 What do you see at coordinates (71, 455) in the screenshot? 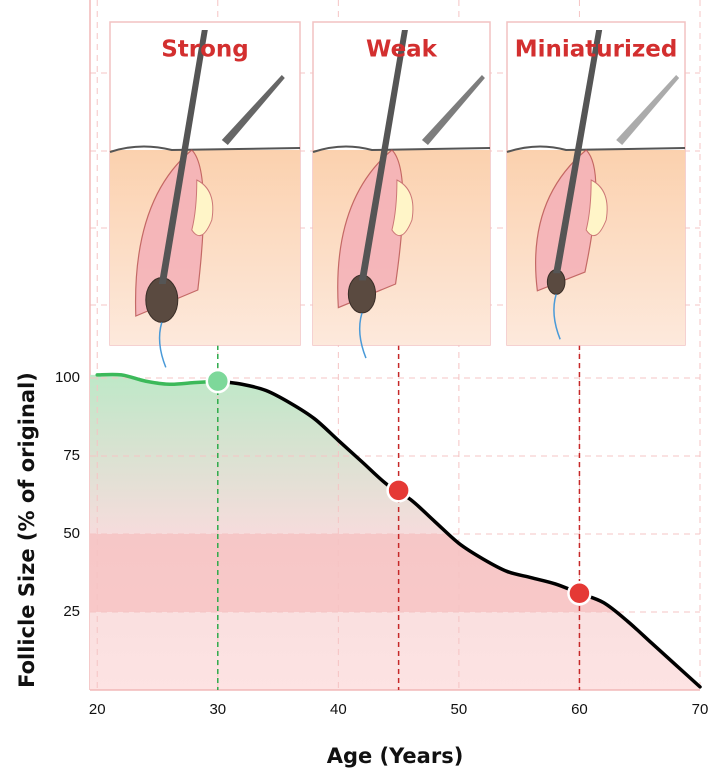
I see `y-tick-label: 75` at bounding box center [71, 455].